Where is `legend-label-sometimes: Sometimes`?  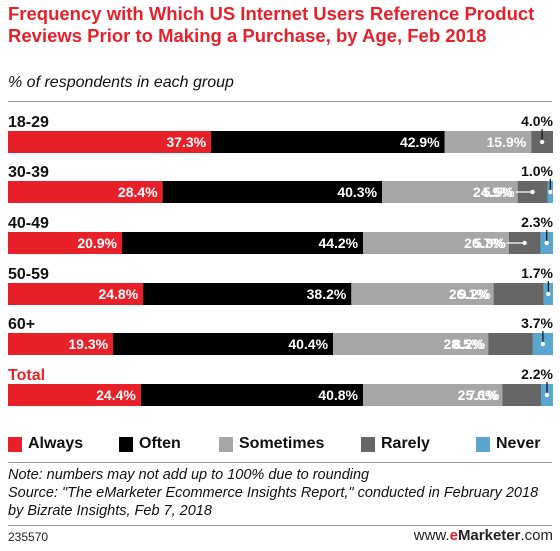
legend-label-sometimes: Sometimes is located at coordinates (282, 443).